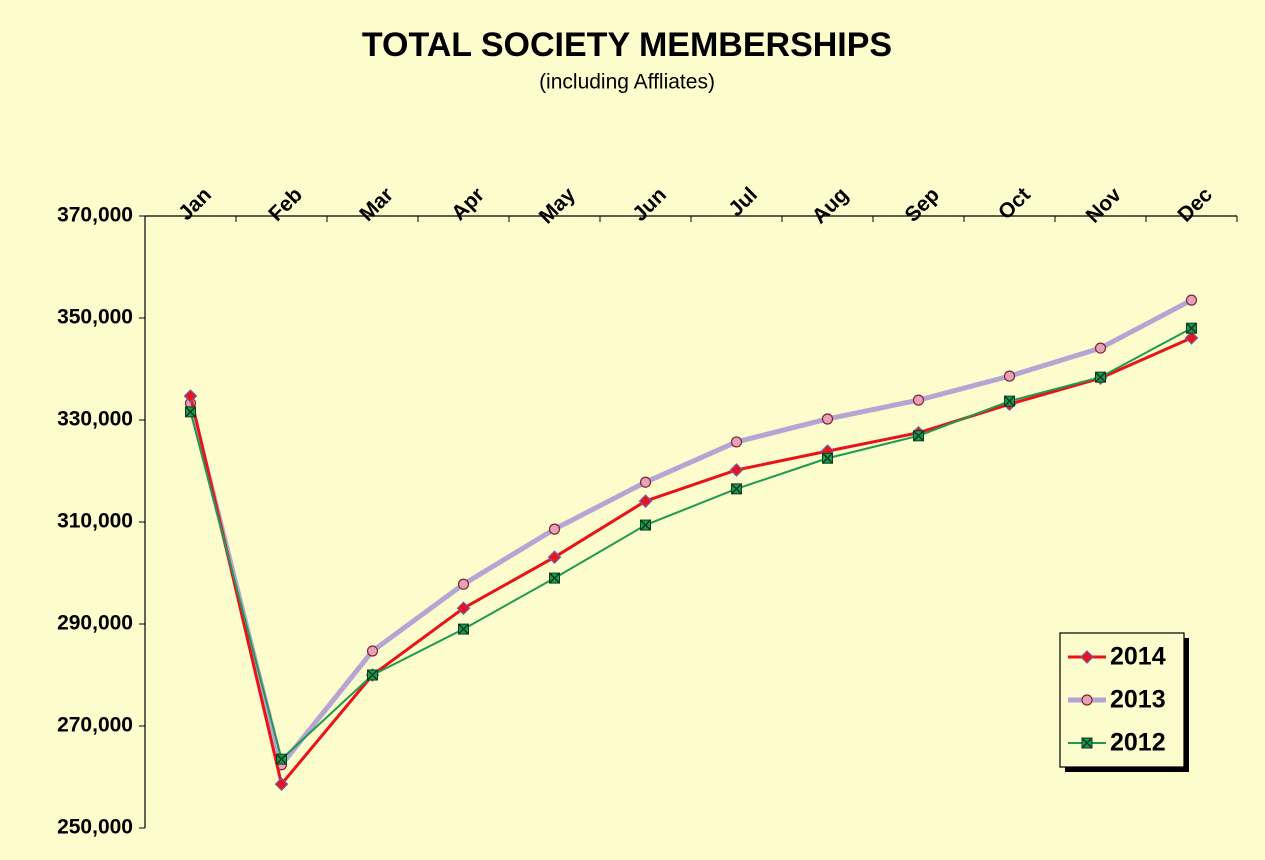  Describe the element at coordinates (1138, 743) in the screenshot. I see `legend-label: 2012` at that location.